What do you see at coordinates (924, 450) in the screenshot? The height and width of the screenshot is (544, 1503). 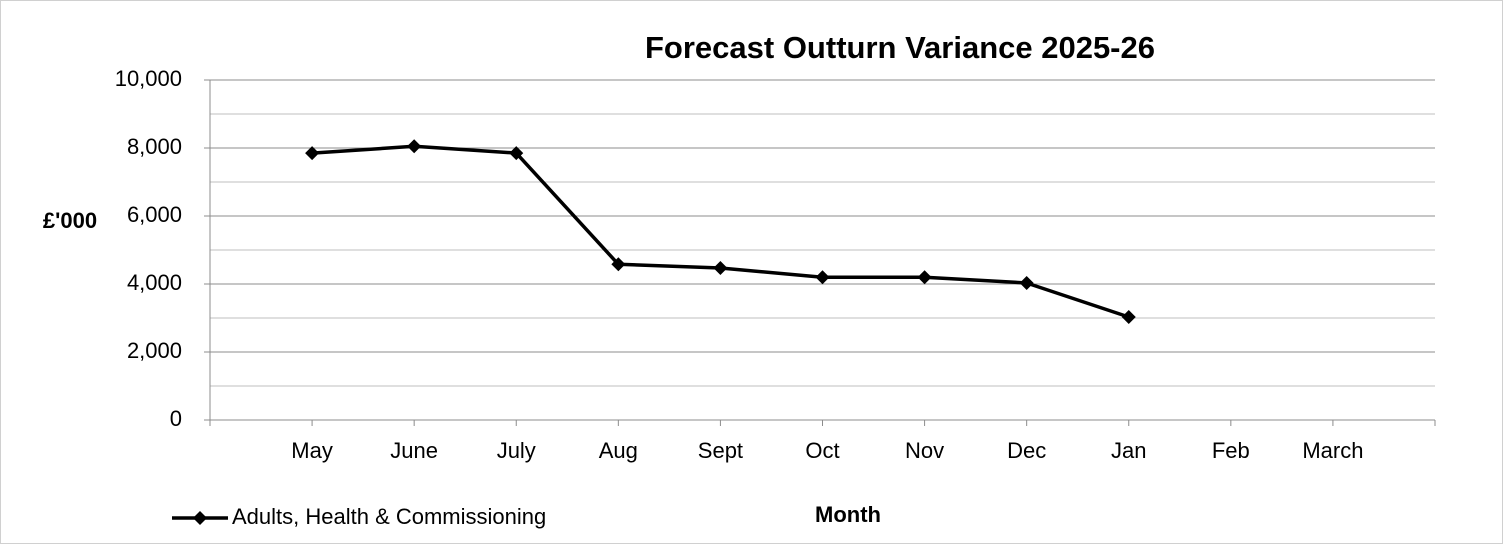 I see `x-tick-label: Nov` at bounding box center [924, 450].